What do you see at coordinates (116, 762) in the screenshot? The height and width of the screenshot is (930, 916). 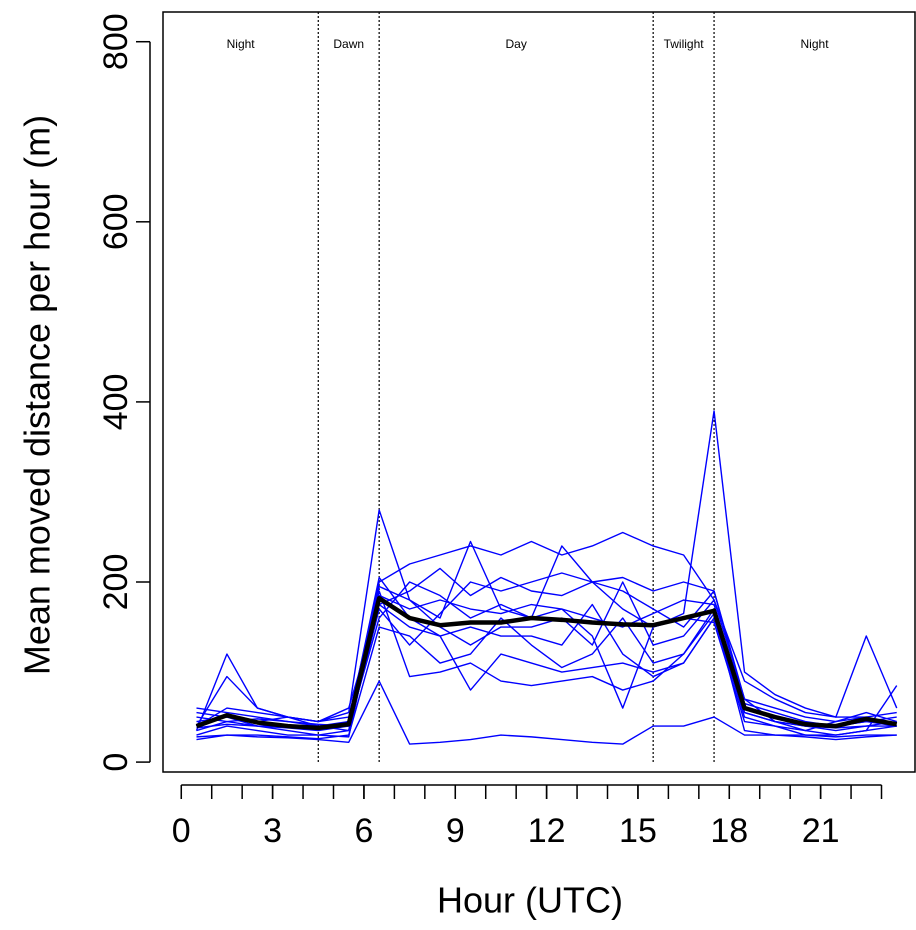 I see `y-tick-label: 0` at bounding box center [116, 762].